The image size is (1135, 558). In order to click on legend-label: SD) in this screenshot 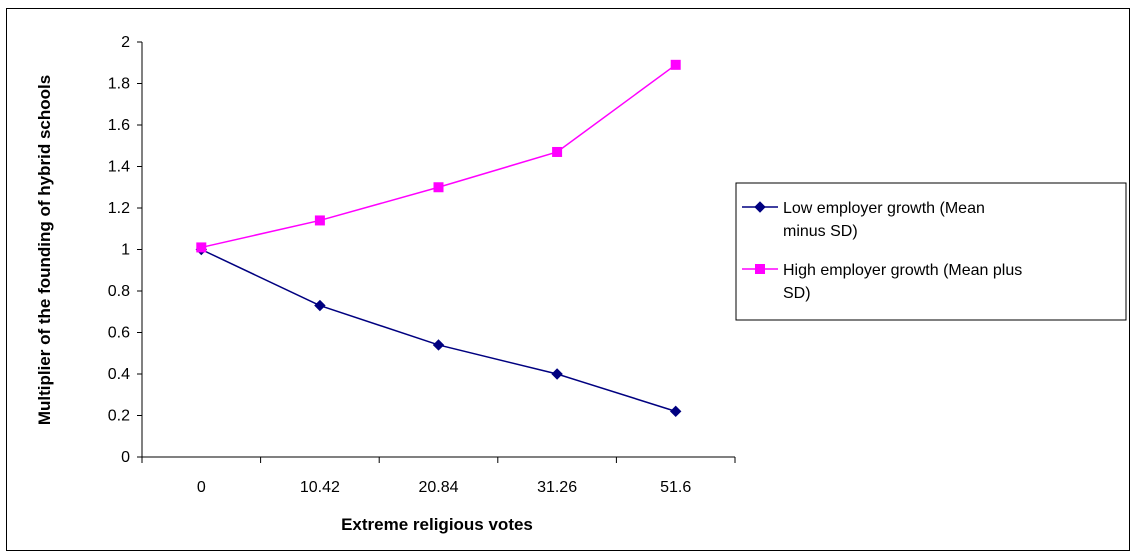, I will do `click(797, 293)`.